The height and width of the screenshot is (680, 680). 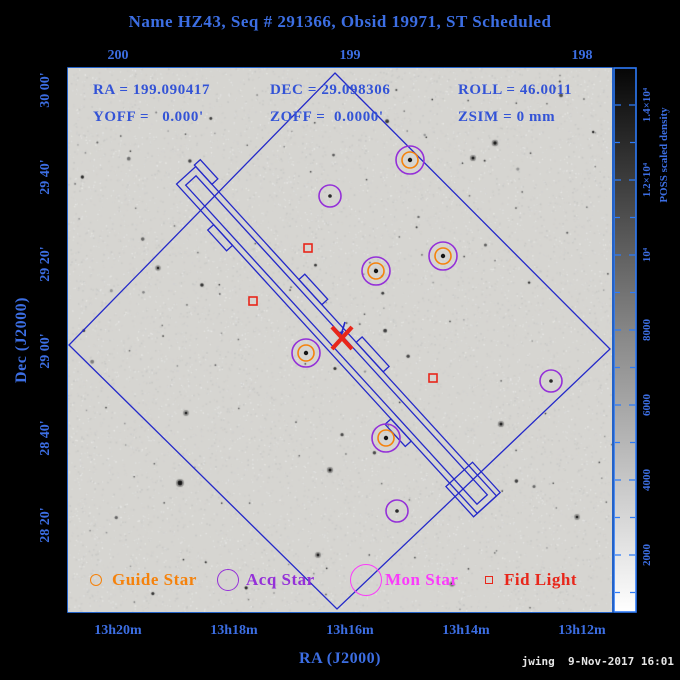 I want to click on colorbar-title: POSS scaled density, so click(x=664, y=155).